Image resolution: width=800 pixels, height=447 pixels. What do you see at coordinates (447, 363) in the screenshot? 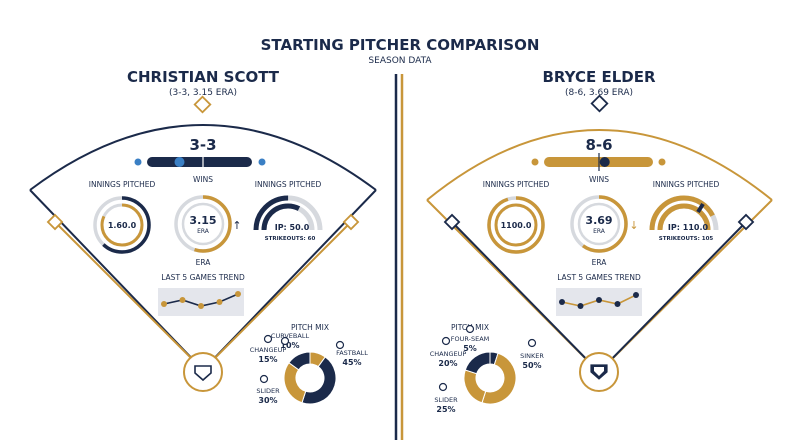
I see `pitch-percent-label: 20%` at bounding box center [447, 363].